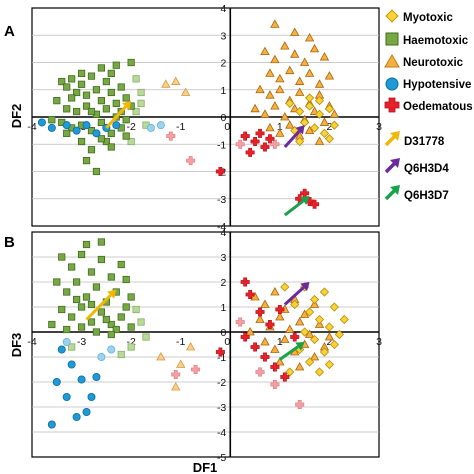  Describe the element at coordinates (419, 16) in the screenshot. I see `legend-item-myotoxic: Myotoxic` at that location.